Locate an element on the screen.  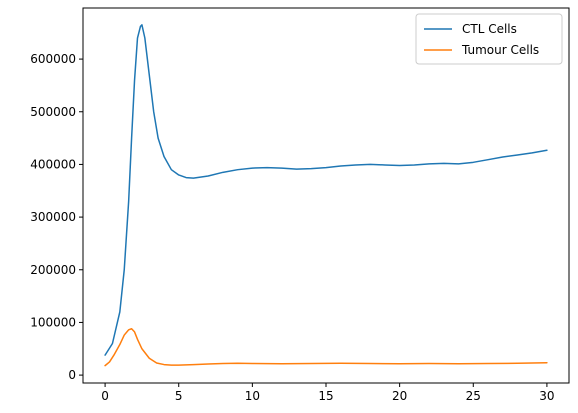
legend-box is located at coordinates (489, 39).